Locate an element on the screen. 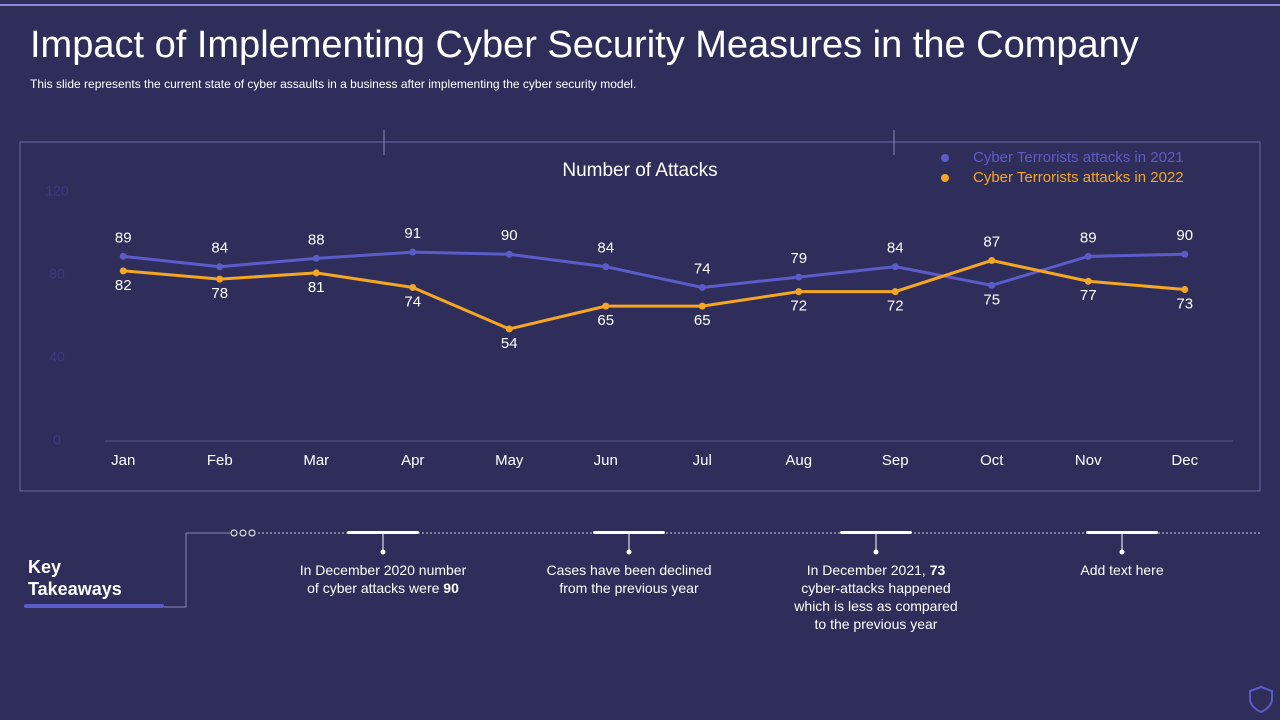 The image size is (1280, 720). x-tick-label: Aug is located at coordinates (798, 460).